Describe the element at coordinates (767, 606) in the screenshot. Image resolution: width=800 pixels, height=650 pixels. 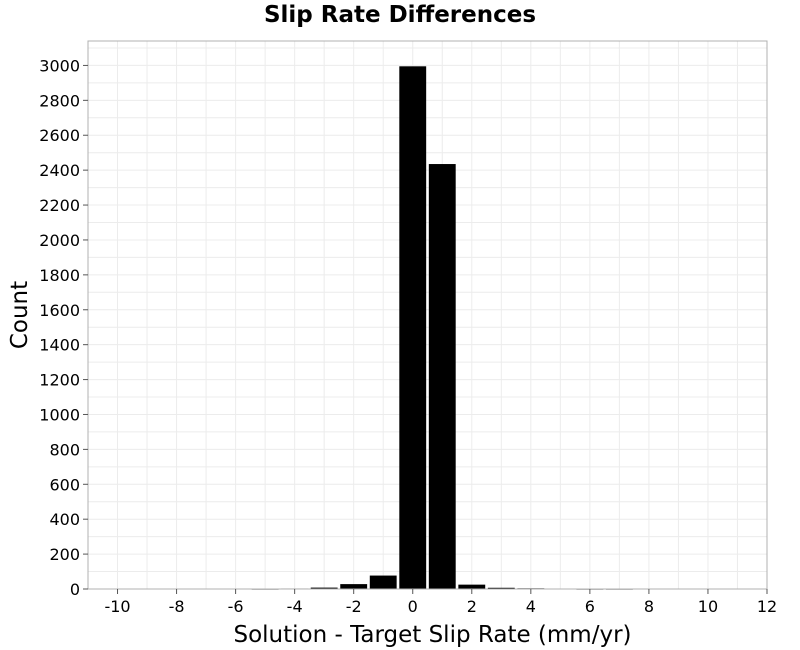
I see `x-tick-label: 12` at that location.